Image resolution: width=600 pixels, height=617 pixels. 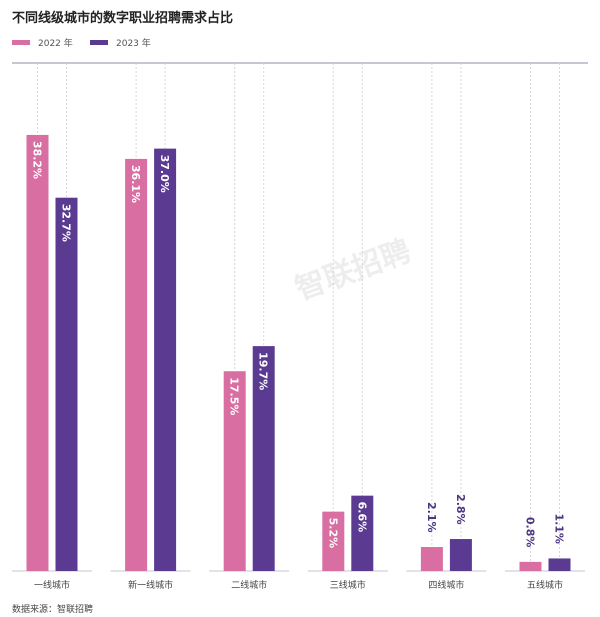 I want to click on data-label: 2.1%, so click(x=431, y=517).